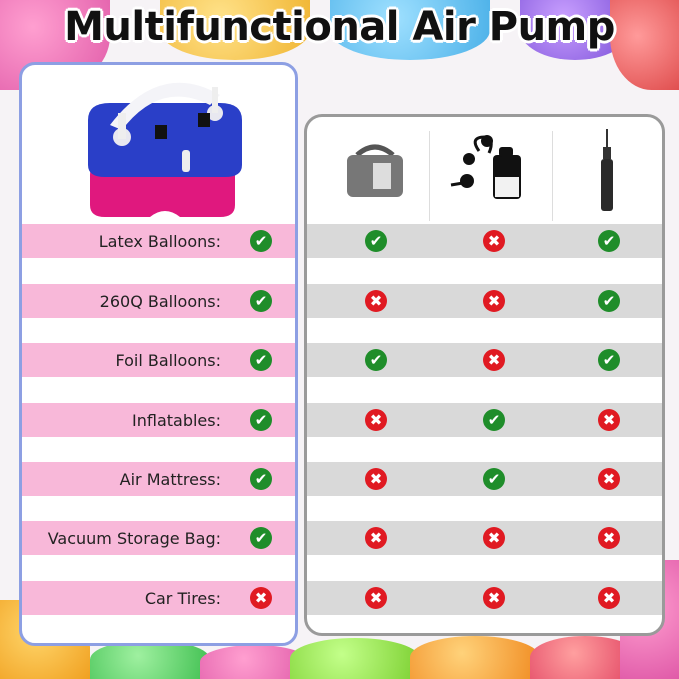  I want to click on feature-label: Latex Balloons:, so click(159, 241).